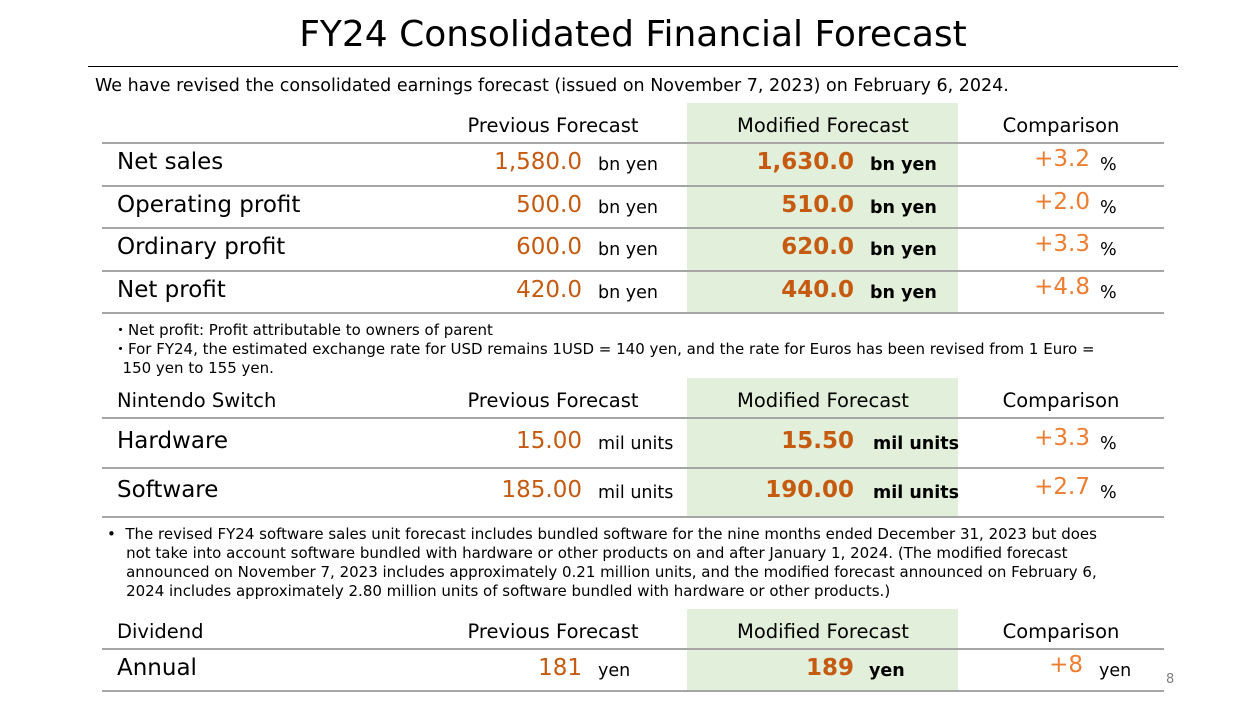 The image size is (1258, 704). What do you see at coordinates (197, 400) in the screenshot?
I see `header-label: Nintendo Switch` at bounding box center [197, 400].